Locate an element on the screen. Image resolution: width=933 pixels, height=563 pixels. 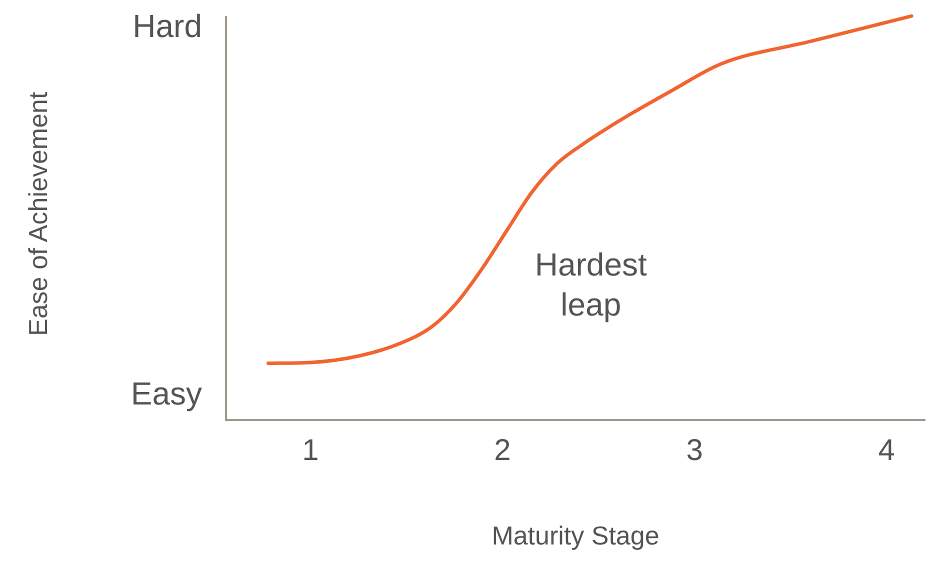
text: Hard is located at coordinates (167, 26).